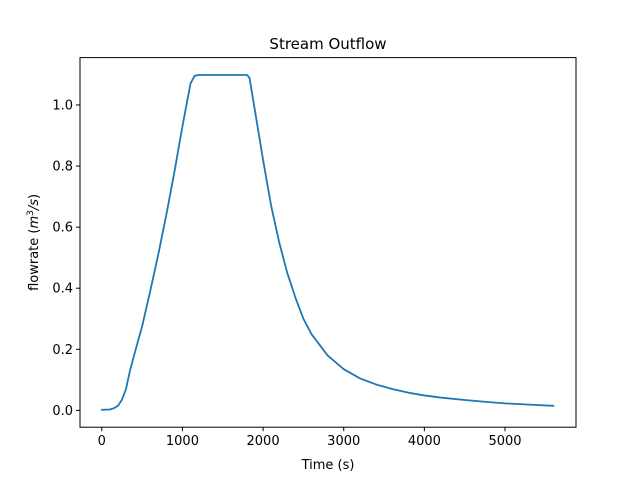 The height and width of the screenshot is (480, 640). I want to click on x-axis: 0 1000 2000 3000 4000 5000, so click(310, 438).